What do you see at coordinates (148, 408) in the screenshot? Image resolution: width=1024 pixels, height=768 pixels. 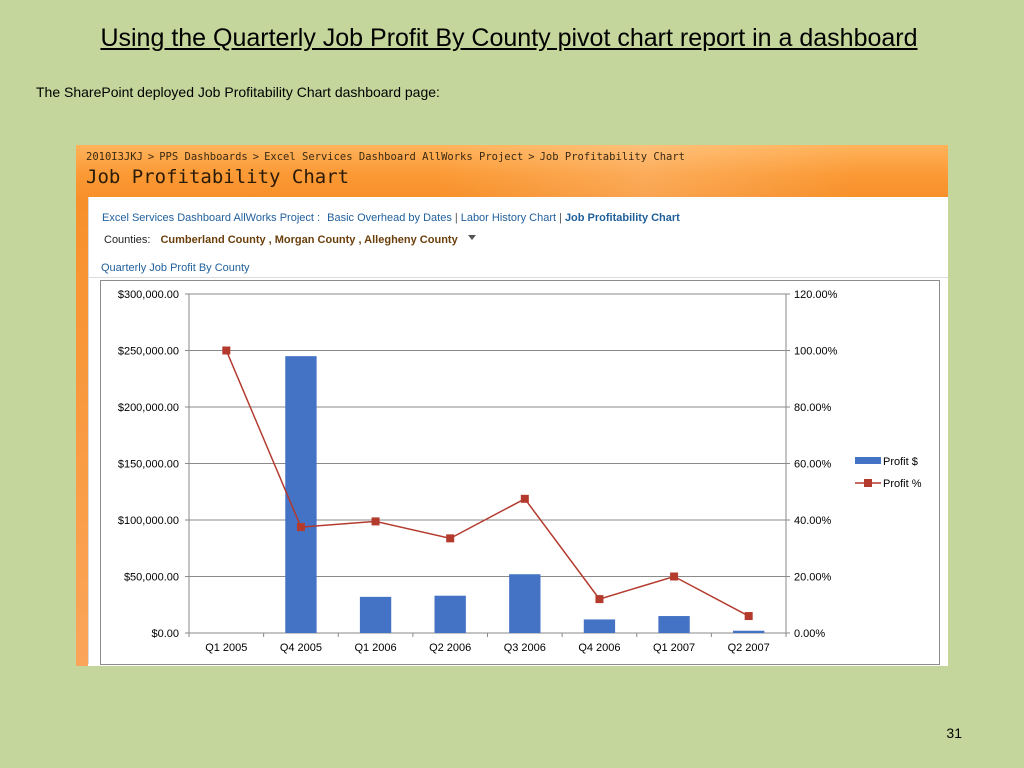 I see `y-left-tick-label: $200,000.00` at bounding box center [148, 408].